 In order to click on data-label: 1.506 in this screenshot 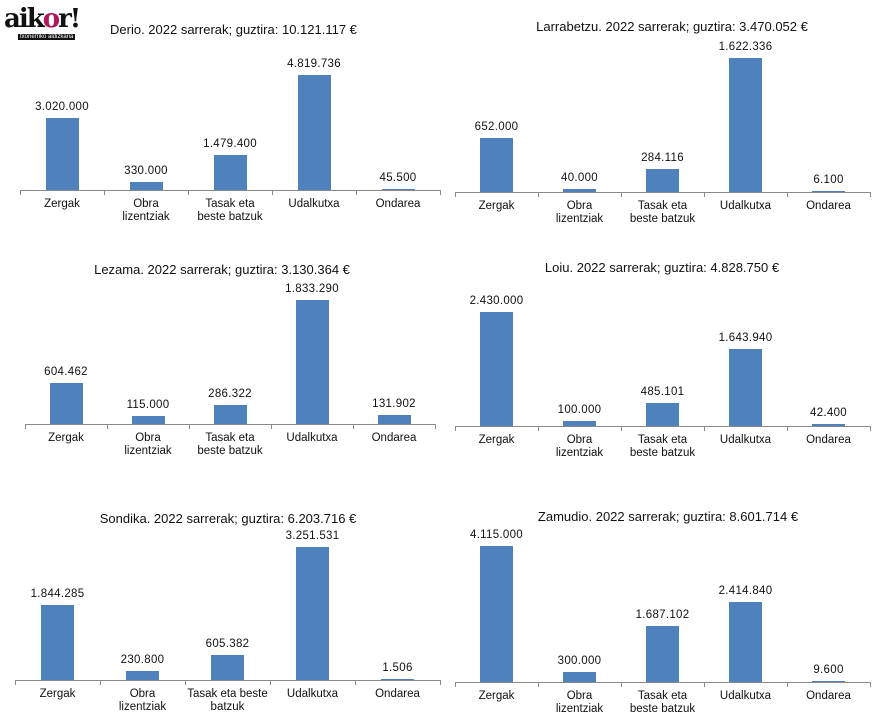, I will do `click(397, 668)`.